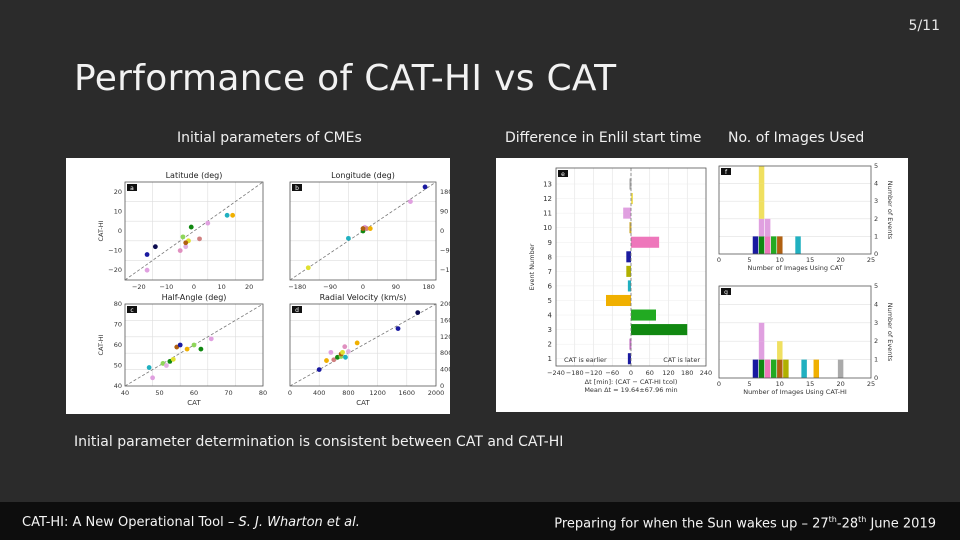 The height and width of the screenshot is (540, 960). Describe the element at coordinates (726, 292) in the screenshot. I see `panel-letter-g: g` at that location.